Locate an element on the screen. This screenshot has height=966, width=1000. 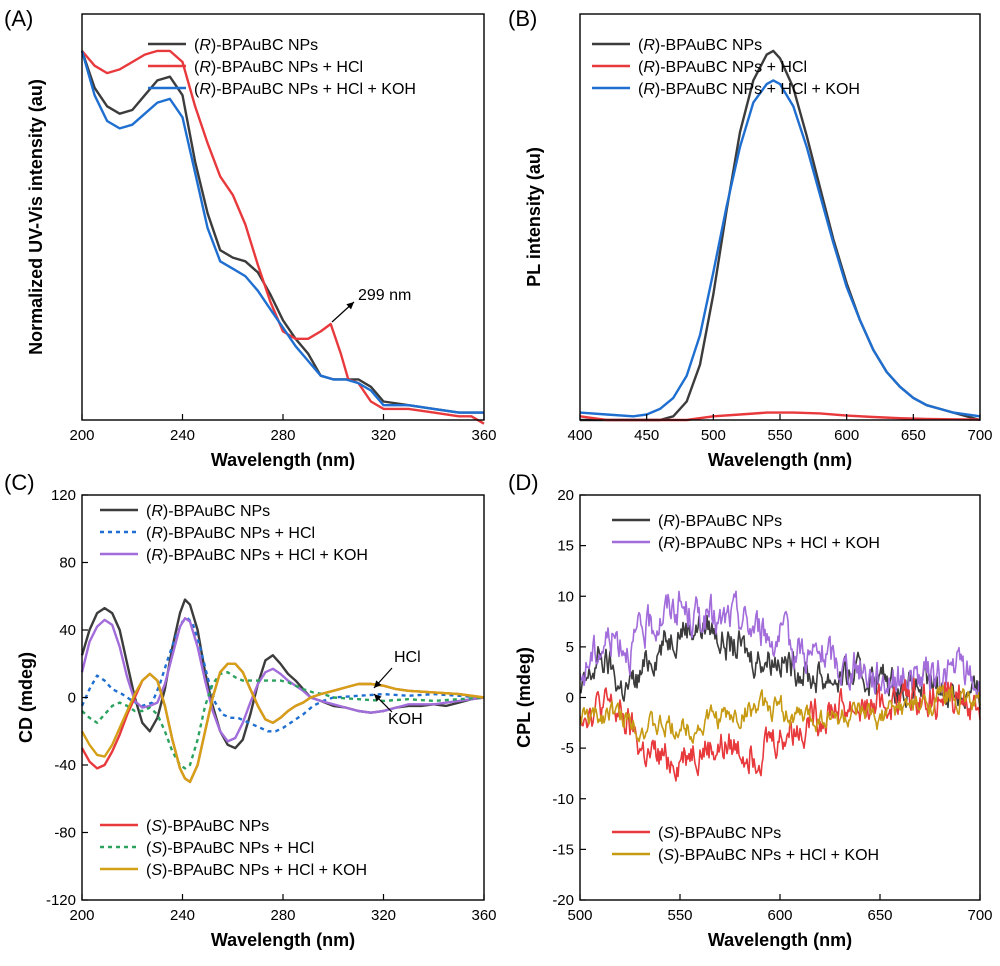
y-tick-label: 120 is located at coordinates (63, 495).